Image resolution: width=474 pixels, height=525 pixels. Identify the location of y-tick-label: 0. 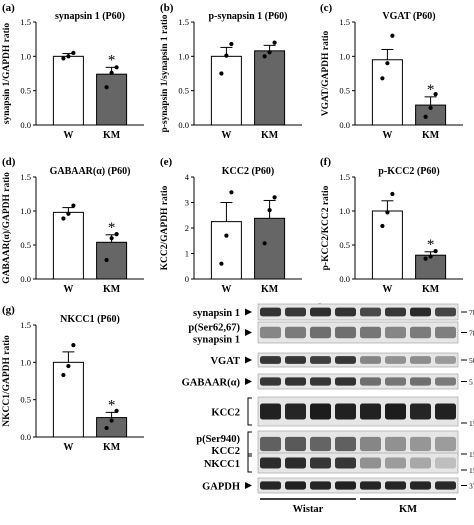
(187, 279).